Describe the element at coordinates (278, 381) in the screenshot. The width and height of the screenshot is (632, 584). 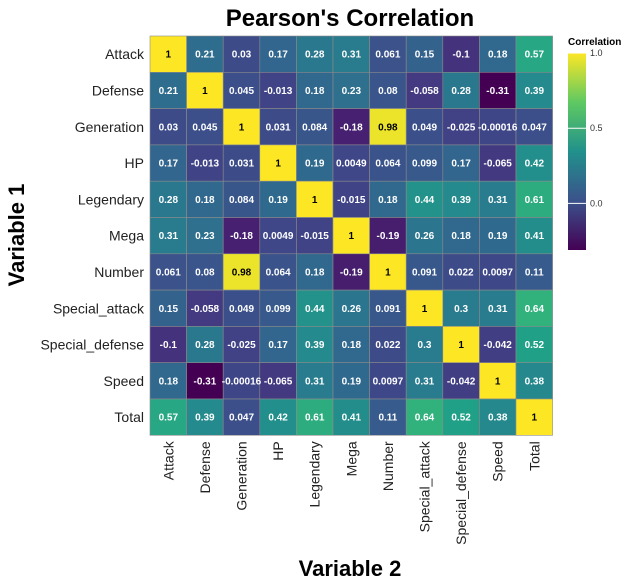
I see `heatmap-cell-label: -0.065` at that location.